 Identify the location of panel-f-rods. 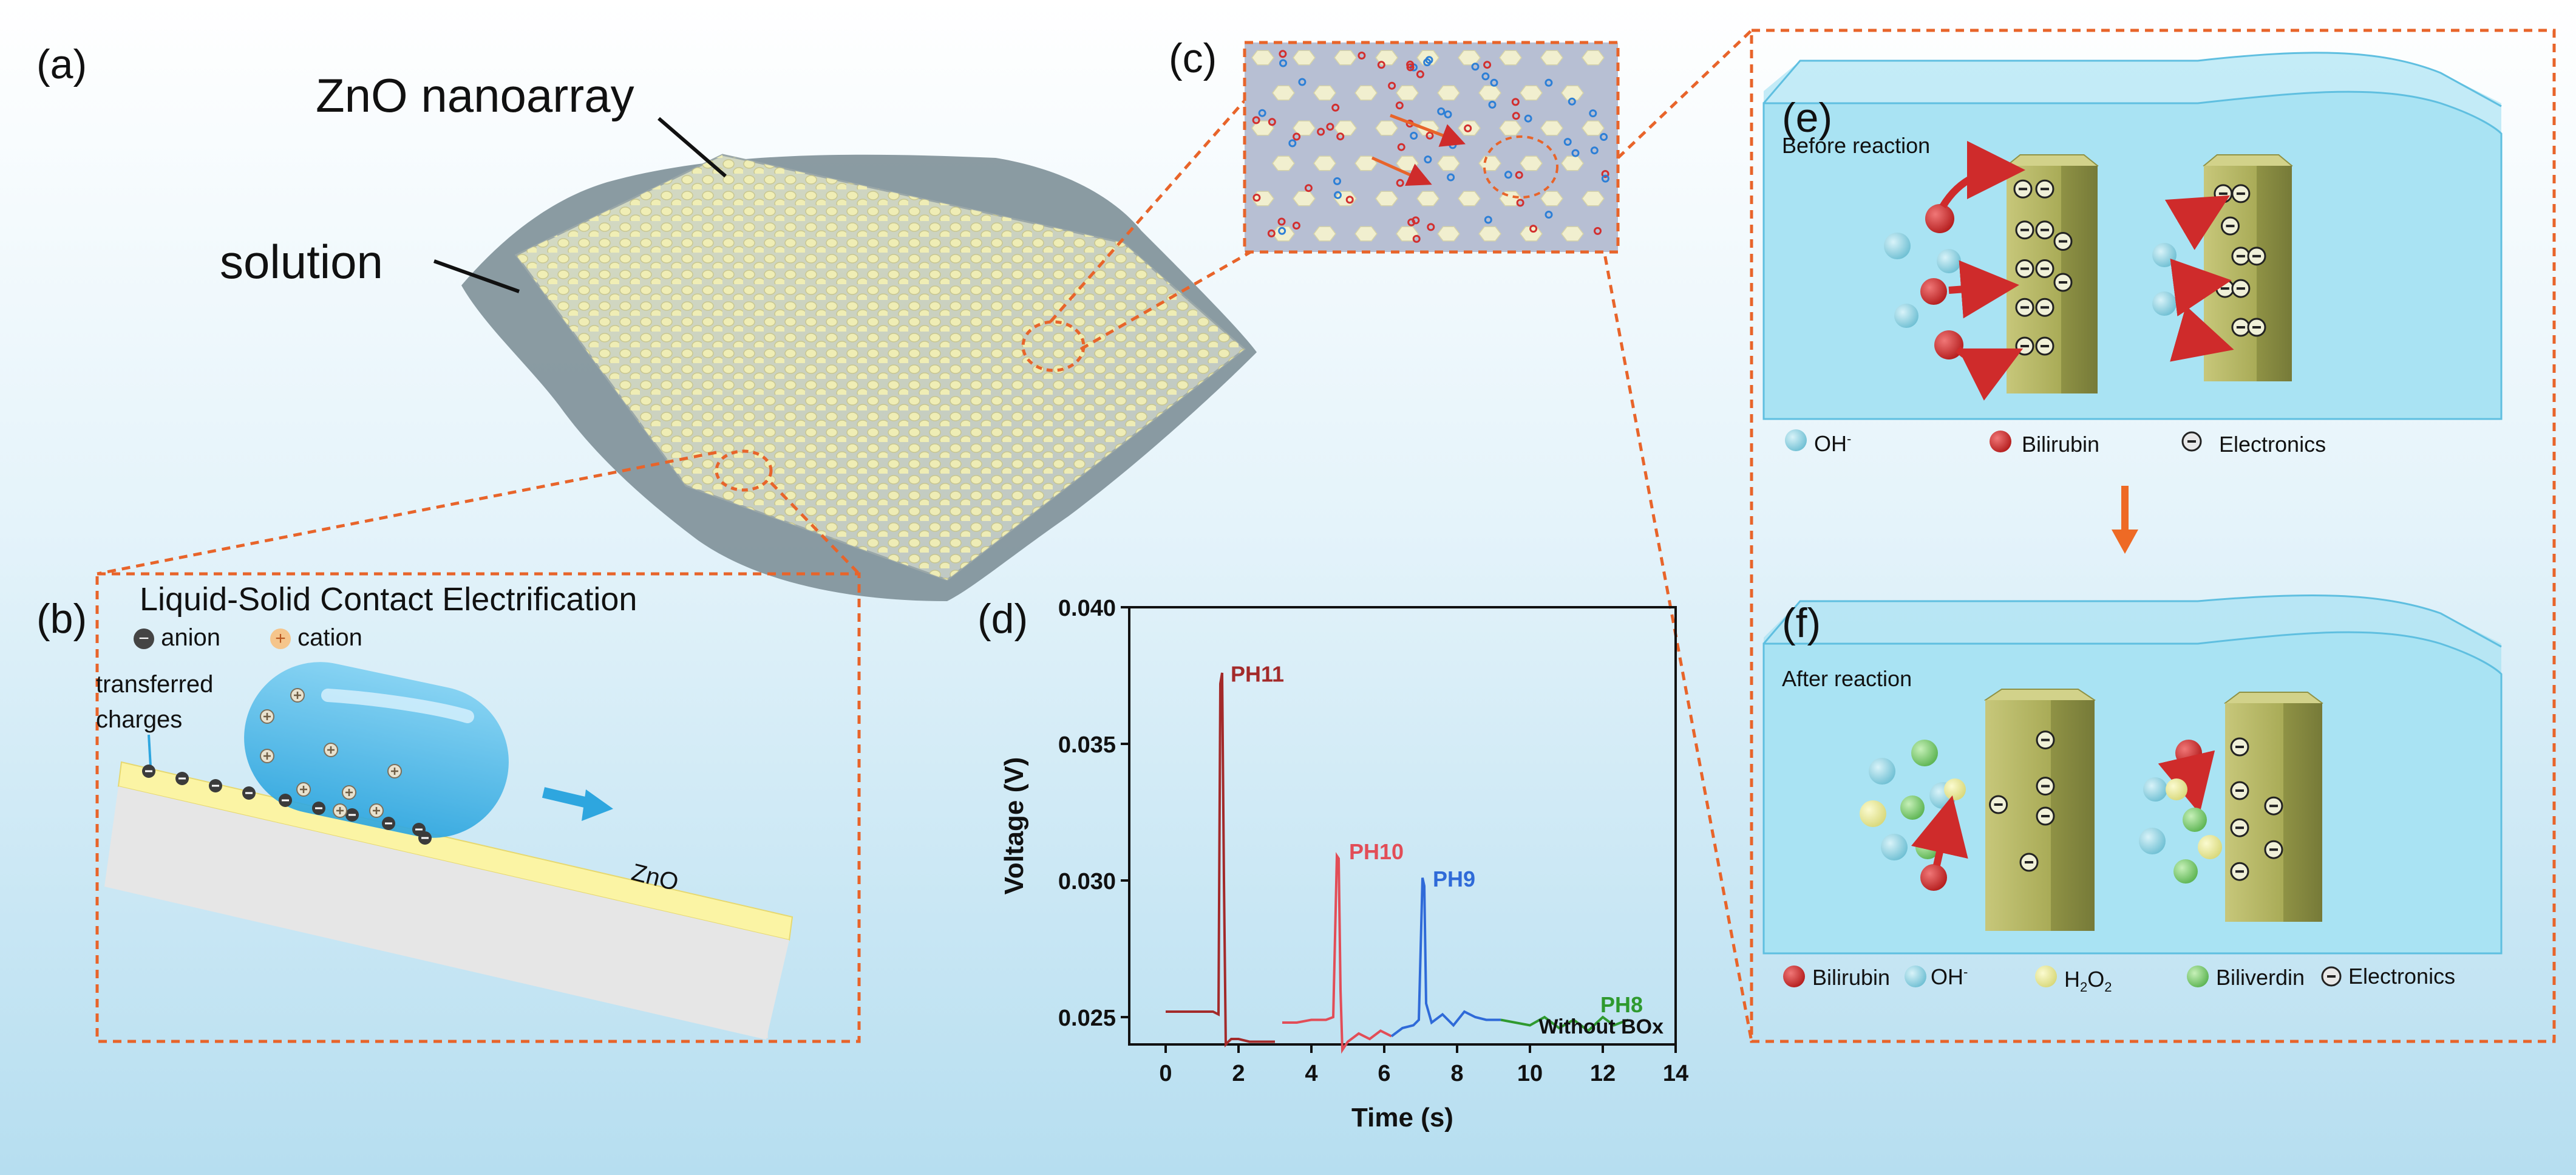
(2153, 810).